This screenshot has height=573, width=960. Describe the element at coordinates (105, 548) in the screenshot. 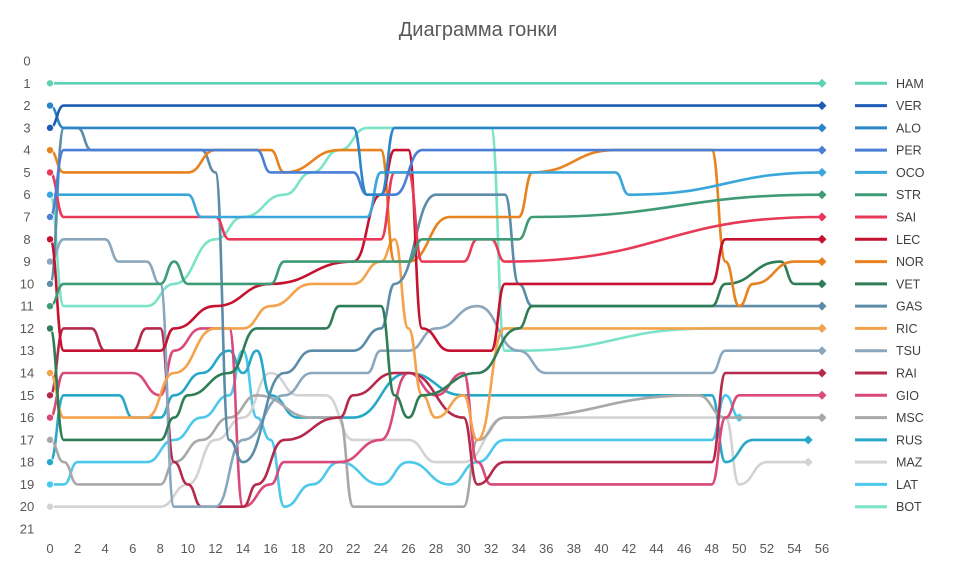

I see `x-tick-label: 4` at that location.